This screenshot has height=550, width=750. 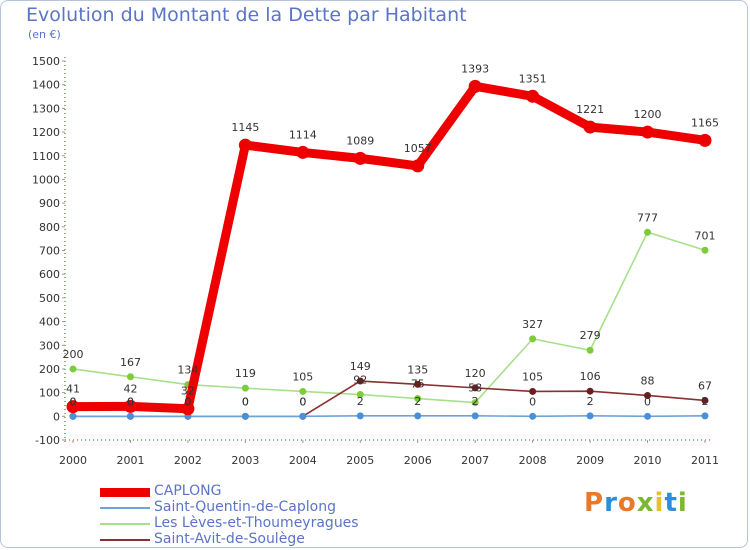 I want to click on y-tick-label: 200, so click(x=49, y=369).